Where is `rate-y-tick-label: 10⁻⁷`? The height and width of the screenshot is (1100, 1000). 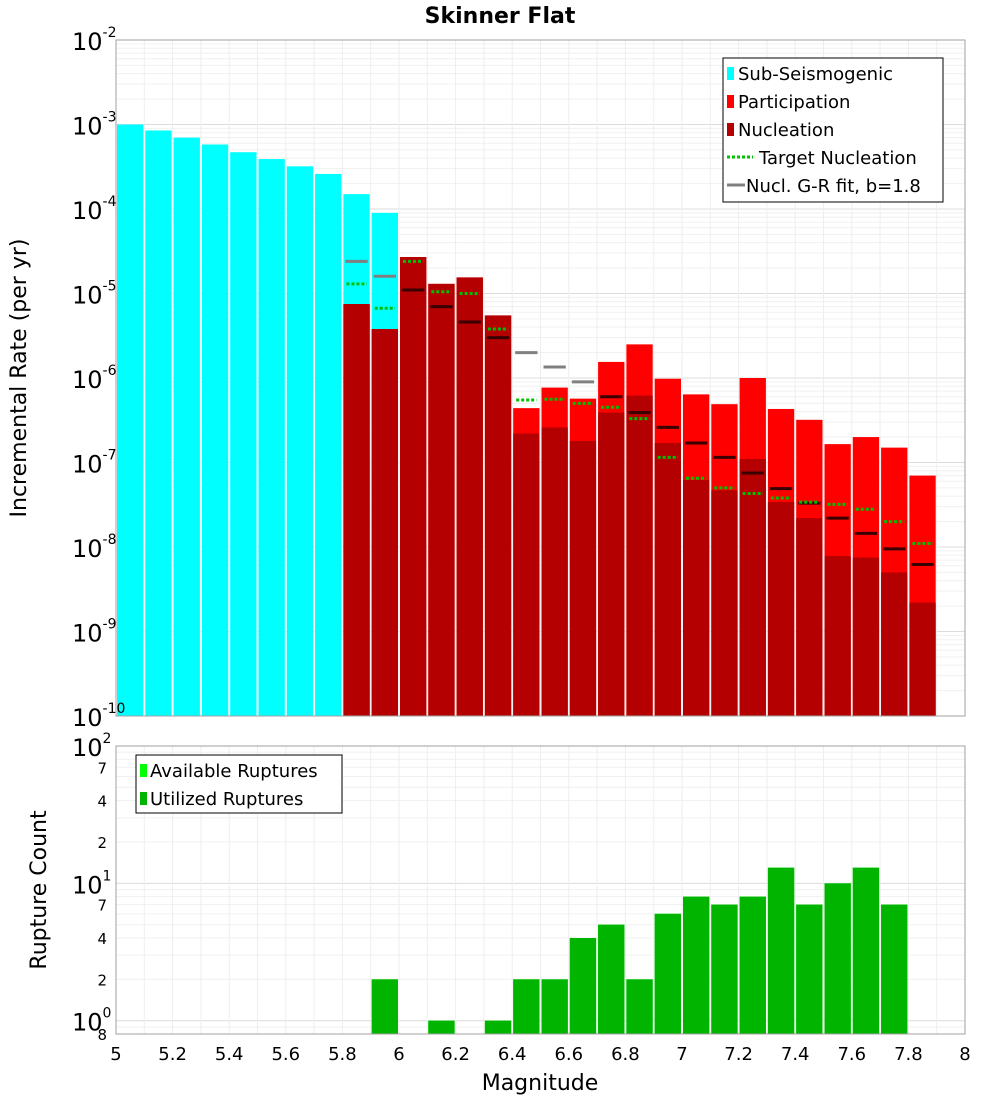
rate-y-tick-label: 10⁻⁷ is located at coordinates (94, 463).